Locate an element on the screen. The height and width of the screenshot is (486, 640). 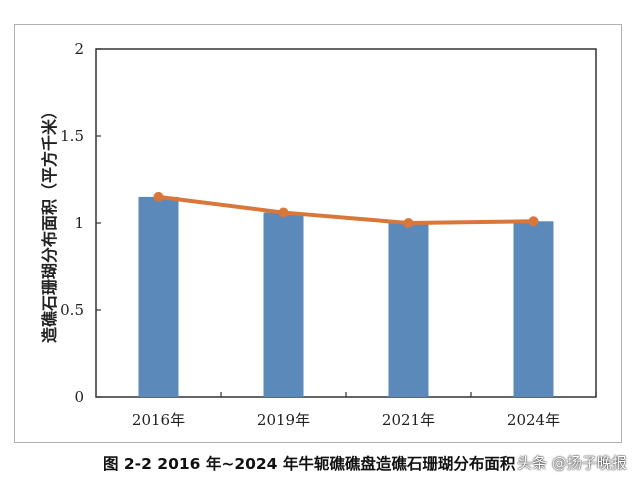
x-tick-label: 2016年 is located at coordinates (158, 420).